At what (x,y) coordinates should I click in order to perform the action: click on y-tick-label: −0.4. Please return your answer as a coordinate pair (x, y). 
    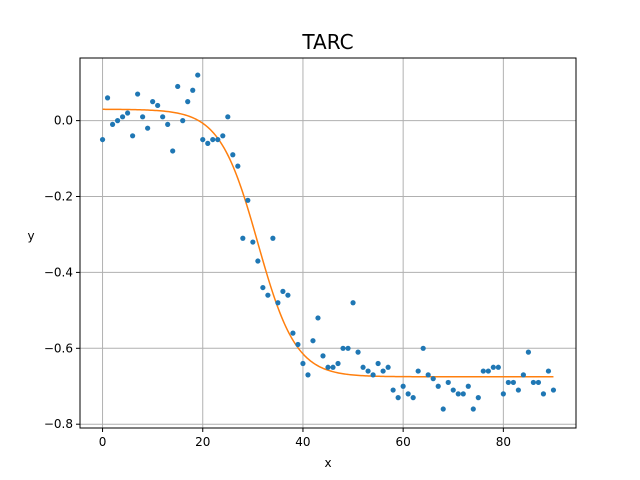
    Looking at the image, I should click on (58, 272).